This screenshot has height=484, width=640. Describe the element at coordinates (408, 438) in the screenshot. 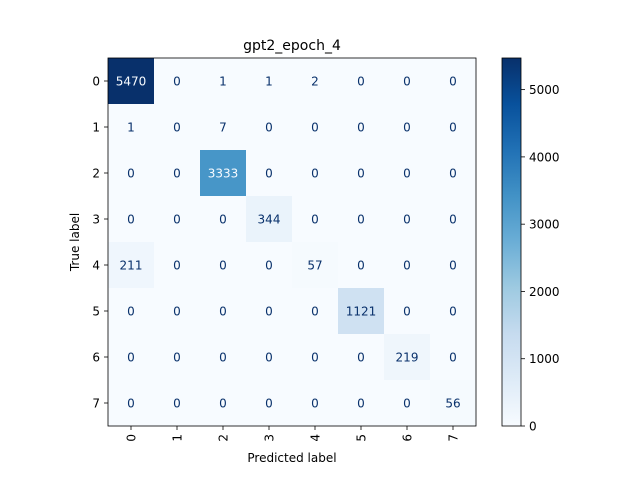

I see `x-tick-label: 6` at that location.